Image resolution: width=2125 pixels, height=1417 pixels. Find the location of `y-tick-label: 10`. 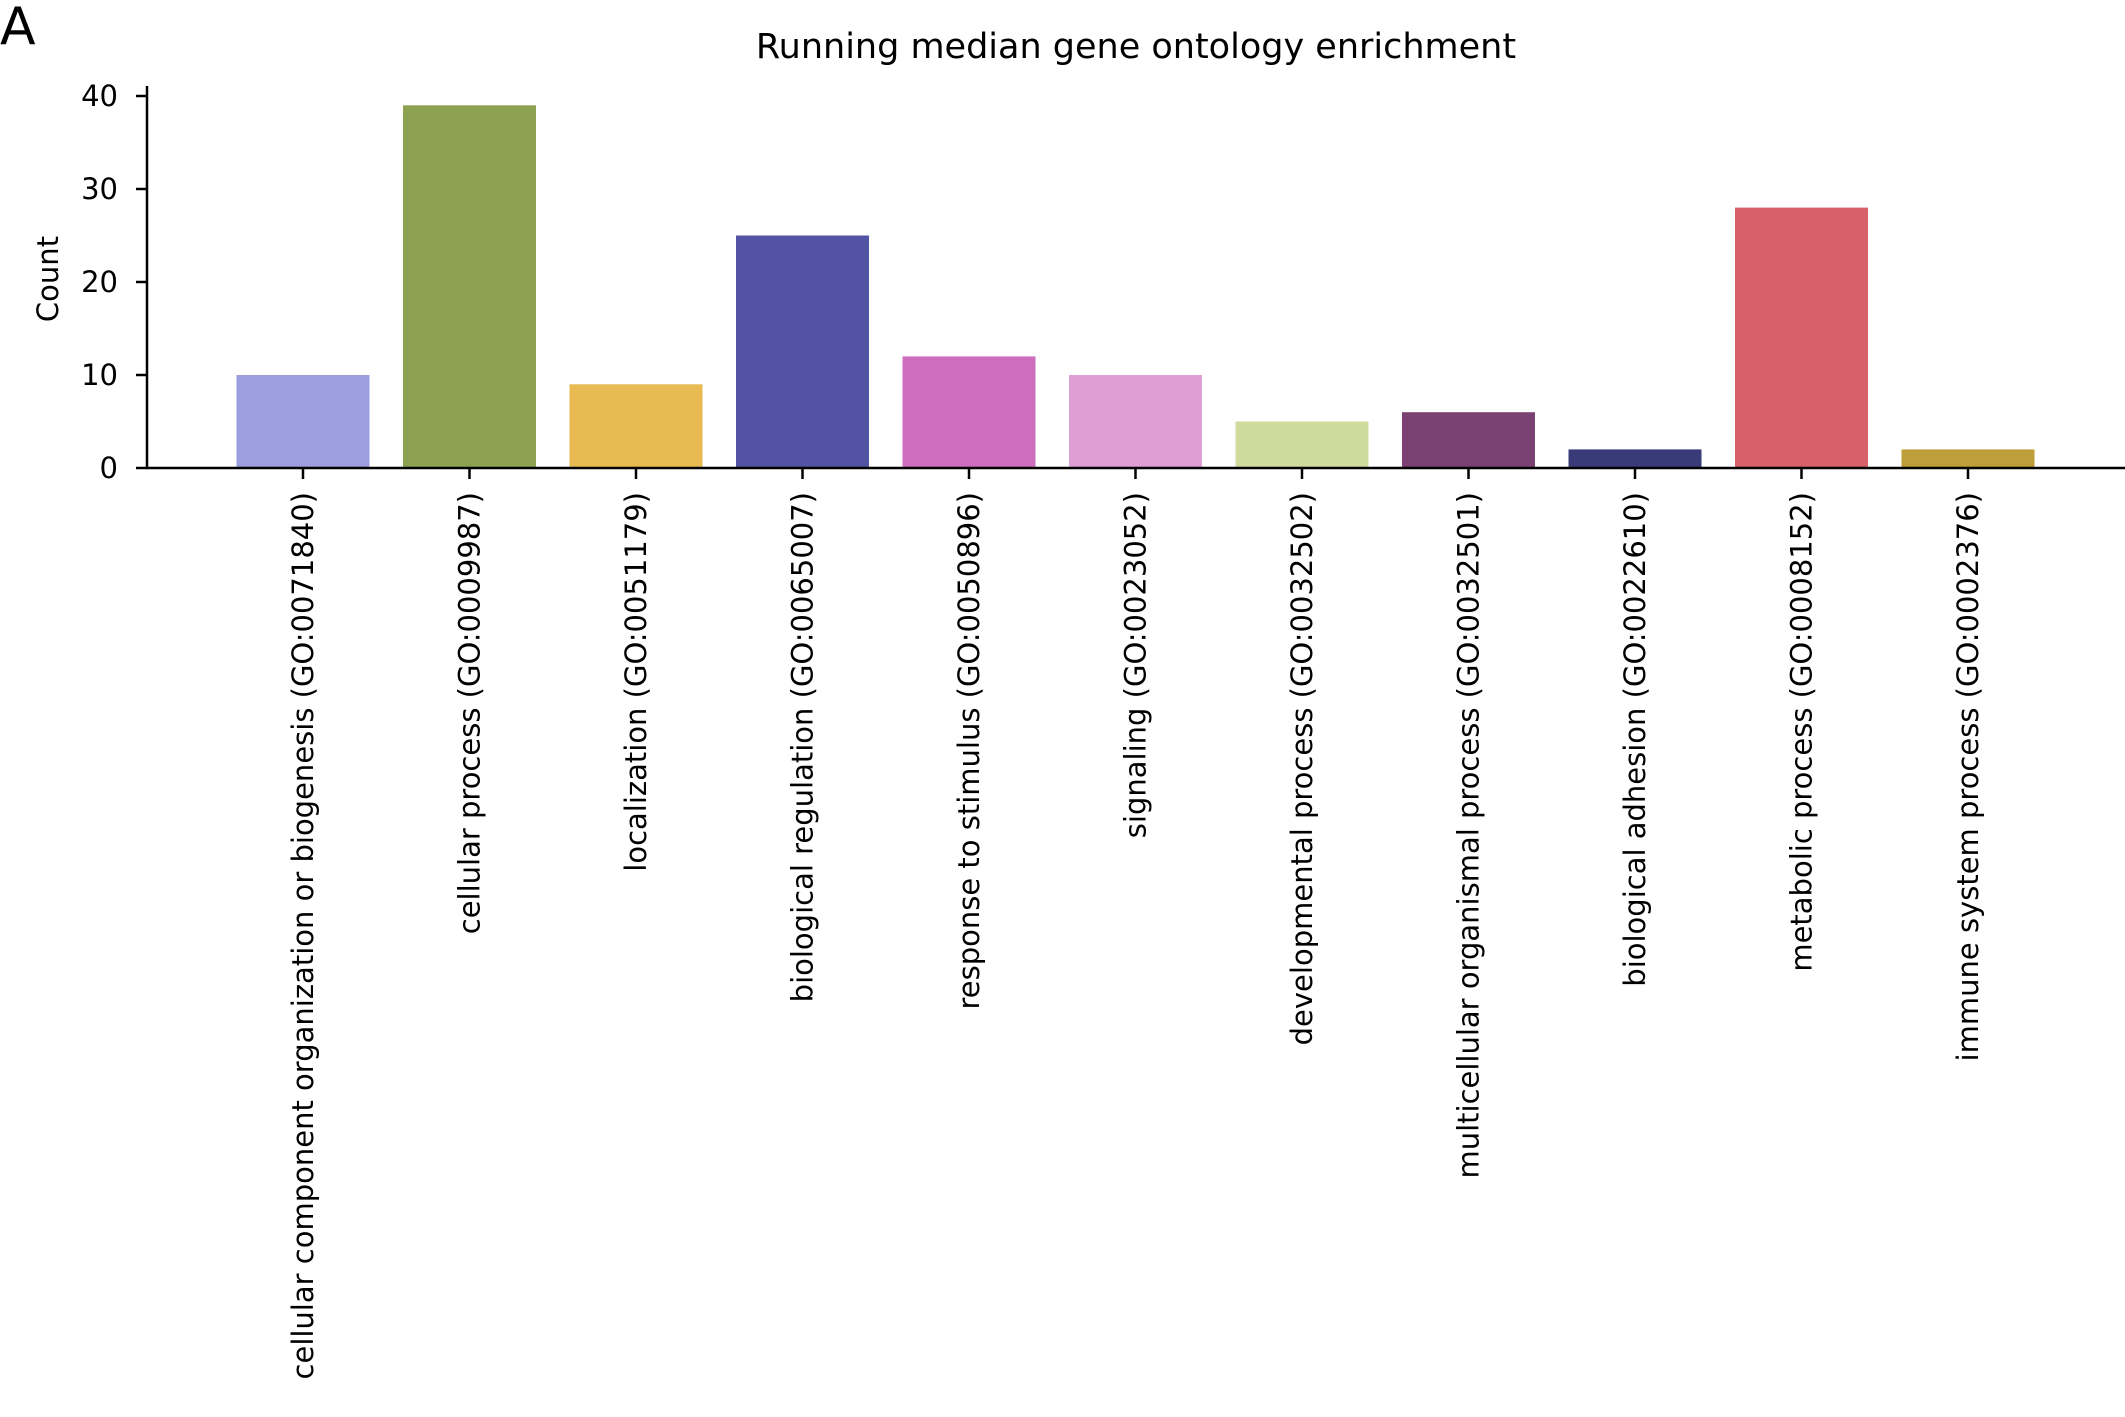

y-tick-label: 10 is located at coordinates (99, 375).